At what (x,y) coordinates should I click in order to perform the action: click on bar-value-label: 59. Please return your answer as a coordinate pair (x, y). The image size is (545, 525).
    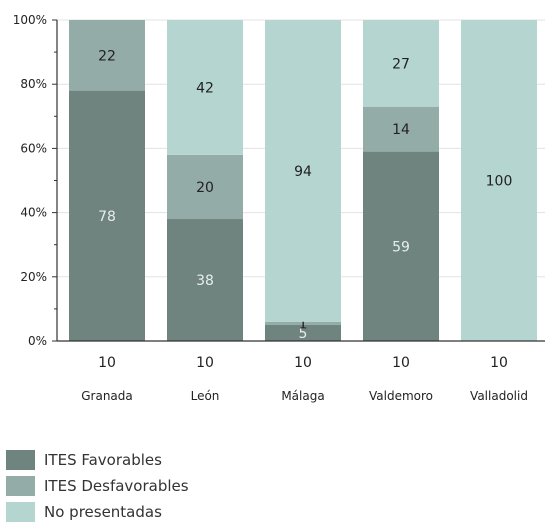
    Looking at the image, I should click on (401, 247).